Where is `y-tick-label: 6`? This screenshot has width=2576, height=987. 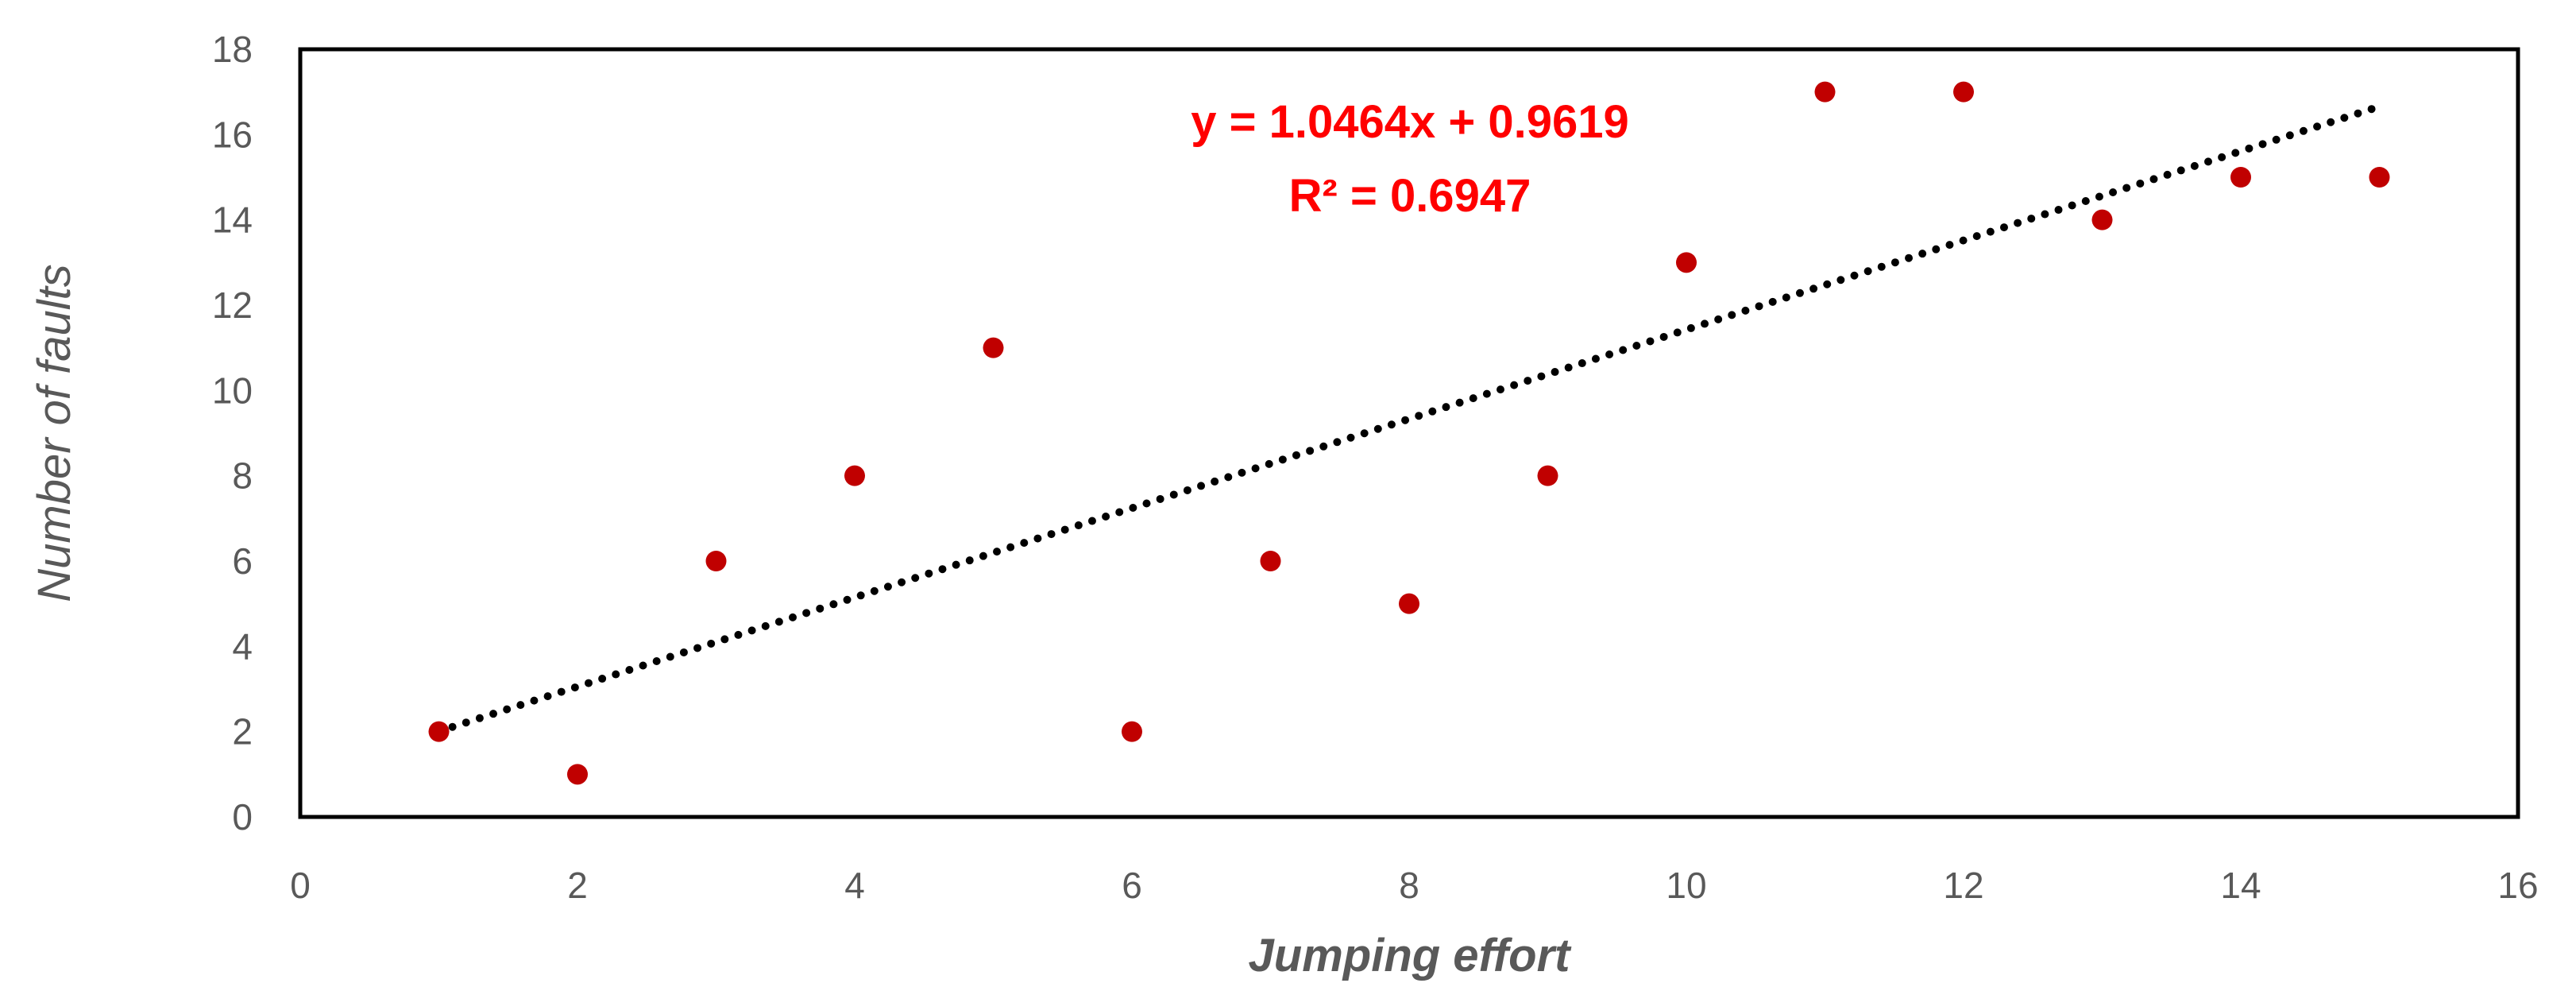 y-tick-label: 6 is located at coordinates (242, 561).